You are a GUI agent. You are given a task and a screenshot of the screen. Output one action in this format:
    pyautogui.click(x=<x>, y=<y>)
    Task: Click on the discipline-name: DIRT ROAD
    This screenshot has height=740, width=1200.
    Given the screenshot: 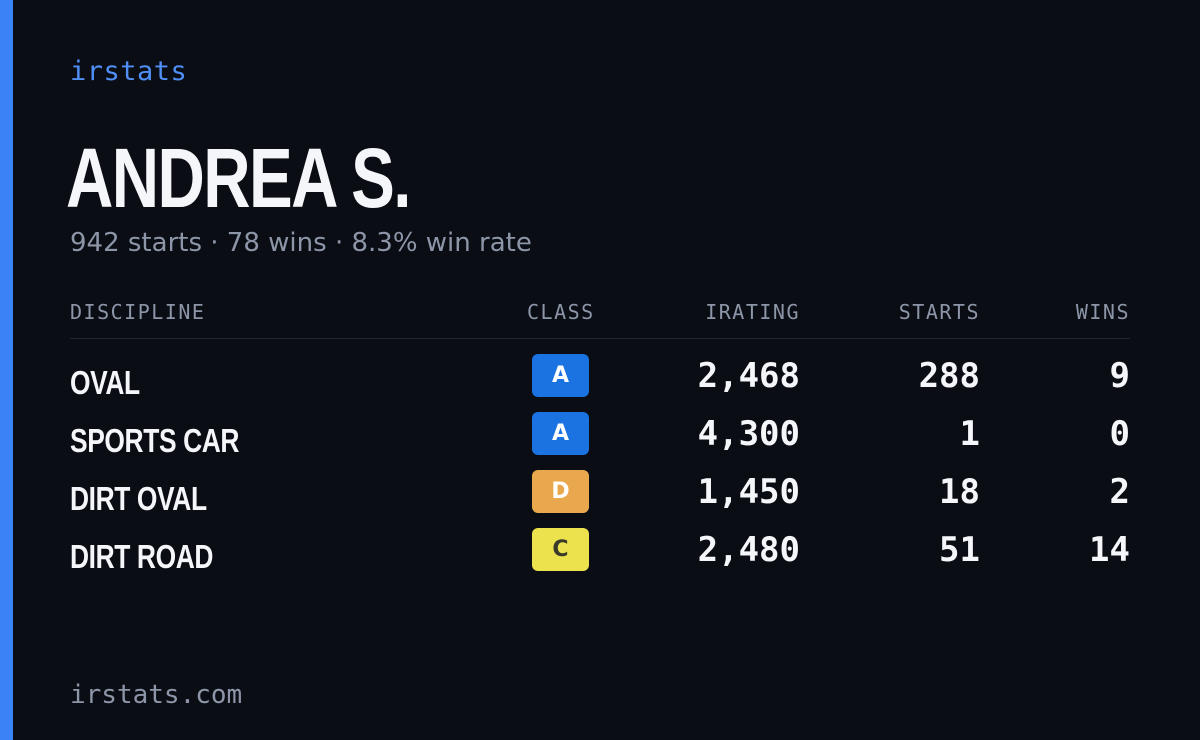 What is the action you would take?
    pyautogui.click(x=142, y=556)
    